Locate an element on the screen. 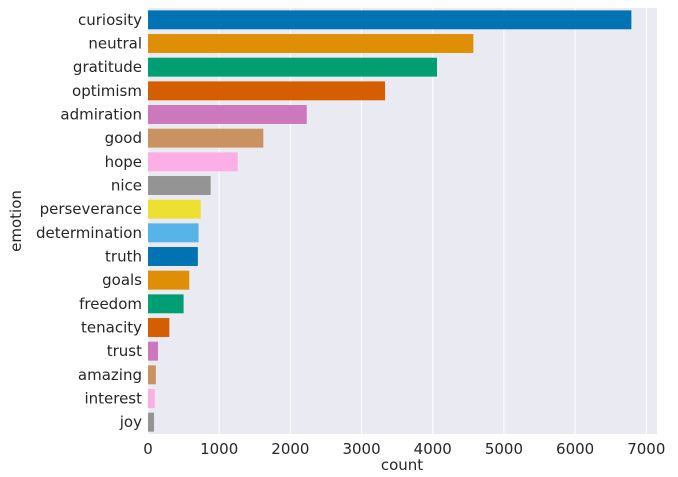  y-tick-label: goals is located at coordinates (122, 280).